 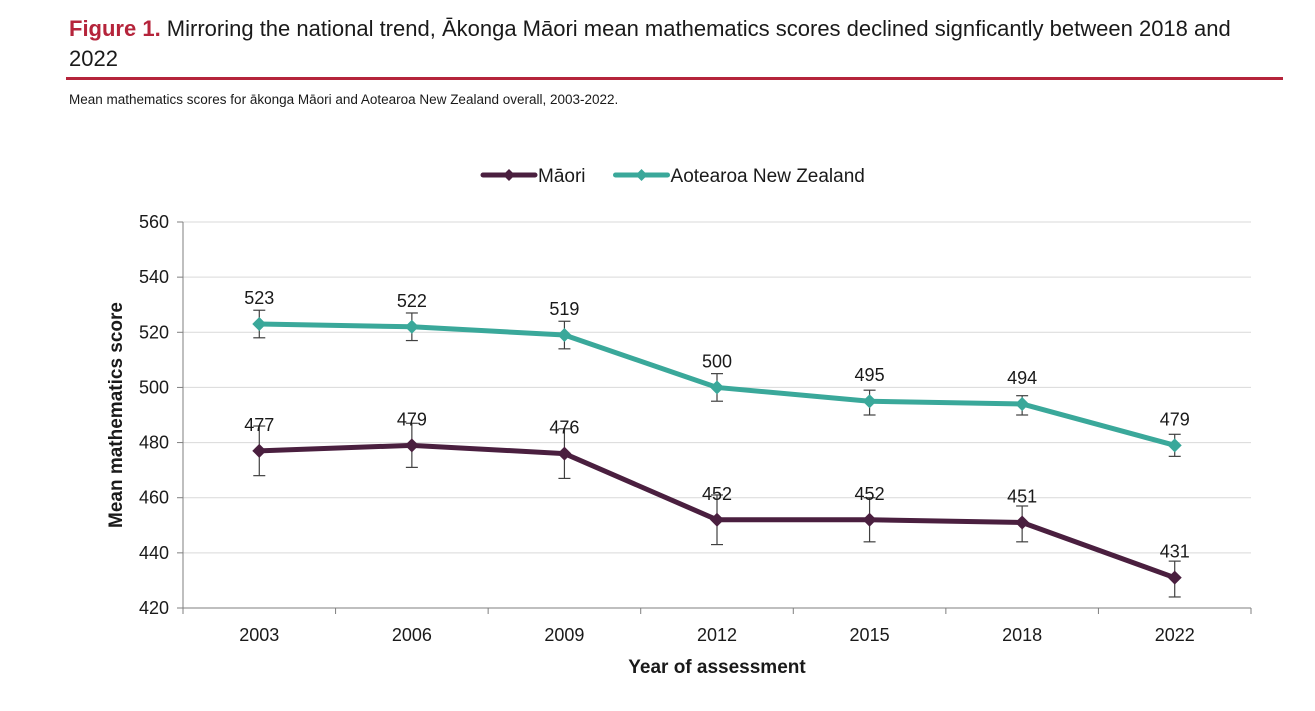 I want to click on y-tick-label: 420, so click(x=154, y=608).